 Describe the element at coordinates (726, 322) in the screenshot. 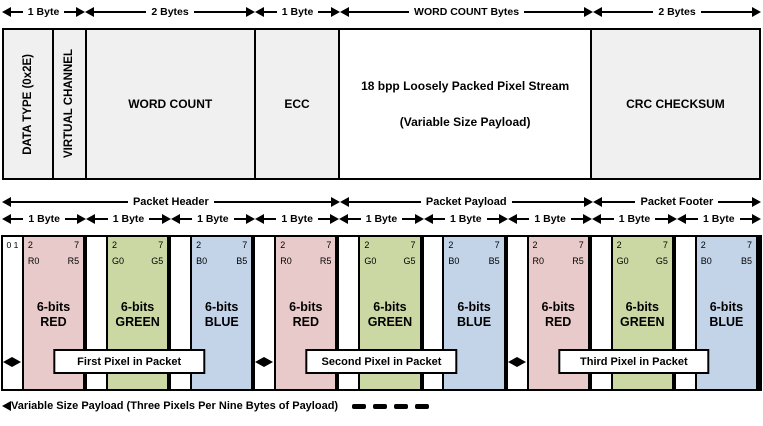

I see `color-name-label: BLUE` at that location.